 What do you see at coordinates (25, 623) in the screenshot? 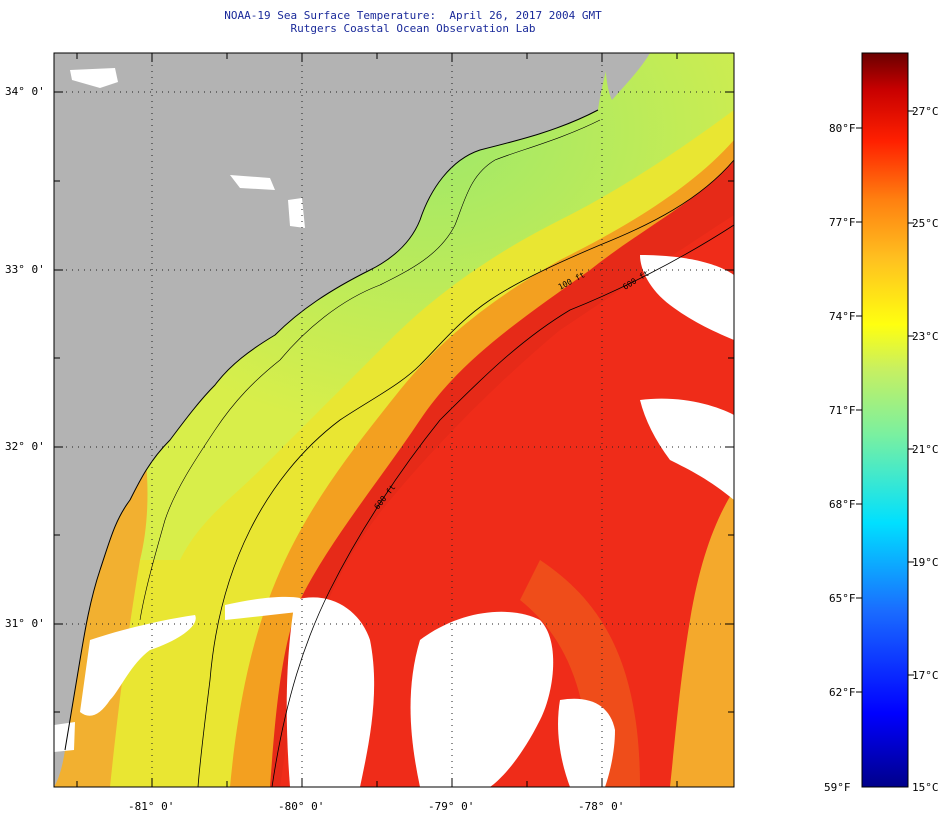
I see `lat-label-31: 31° 0'` at bounding box center [25, 623].